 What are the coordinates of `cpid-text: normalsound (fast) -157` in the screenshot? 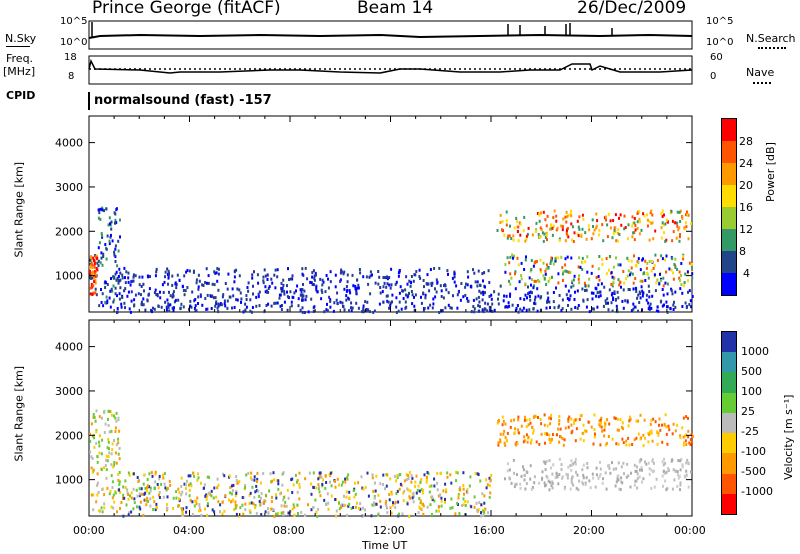 It's located at (183, 100).